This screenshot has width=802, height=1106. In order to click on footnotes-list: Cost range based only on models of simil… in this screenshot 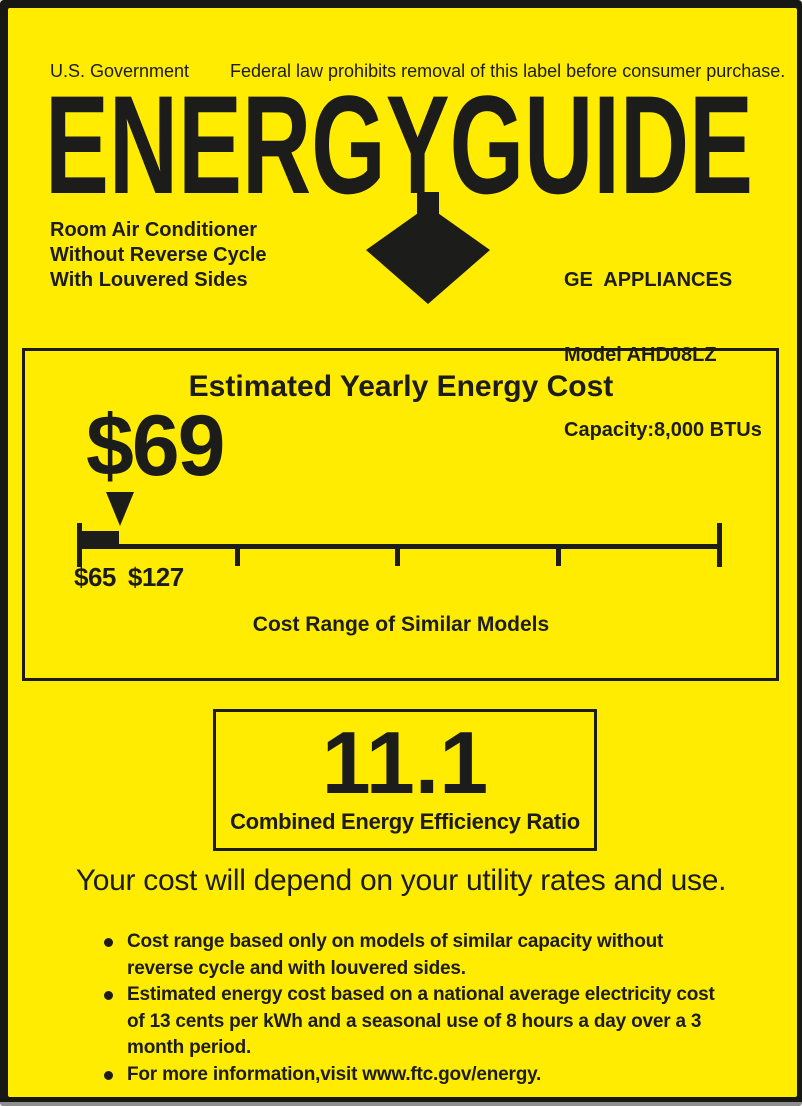, I will do `click(417, 1008)`.